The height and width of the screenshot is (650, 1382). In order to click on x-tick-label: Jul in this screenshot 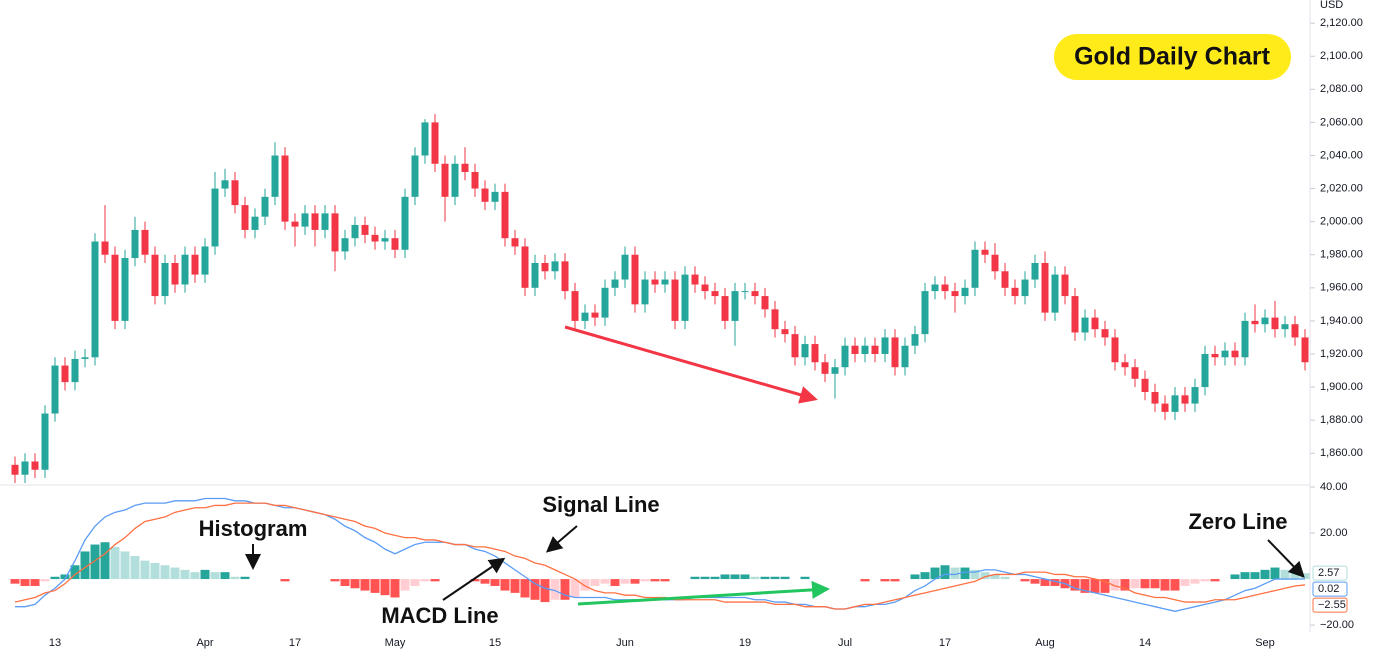, I will do `click(845, 643)`.